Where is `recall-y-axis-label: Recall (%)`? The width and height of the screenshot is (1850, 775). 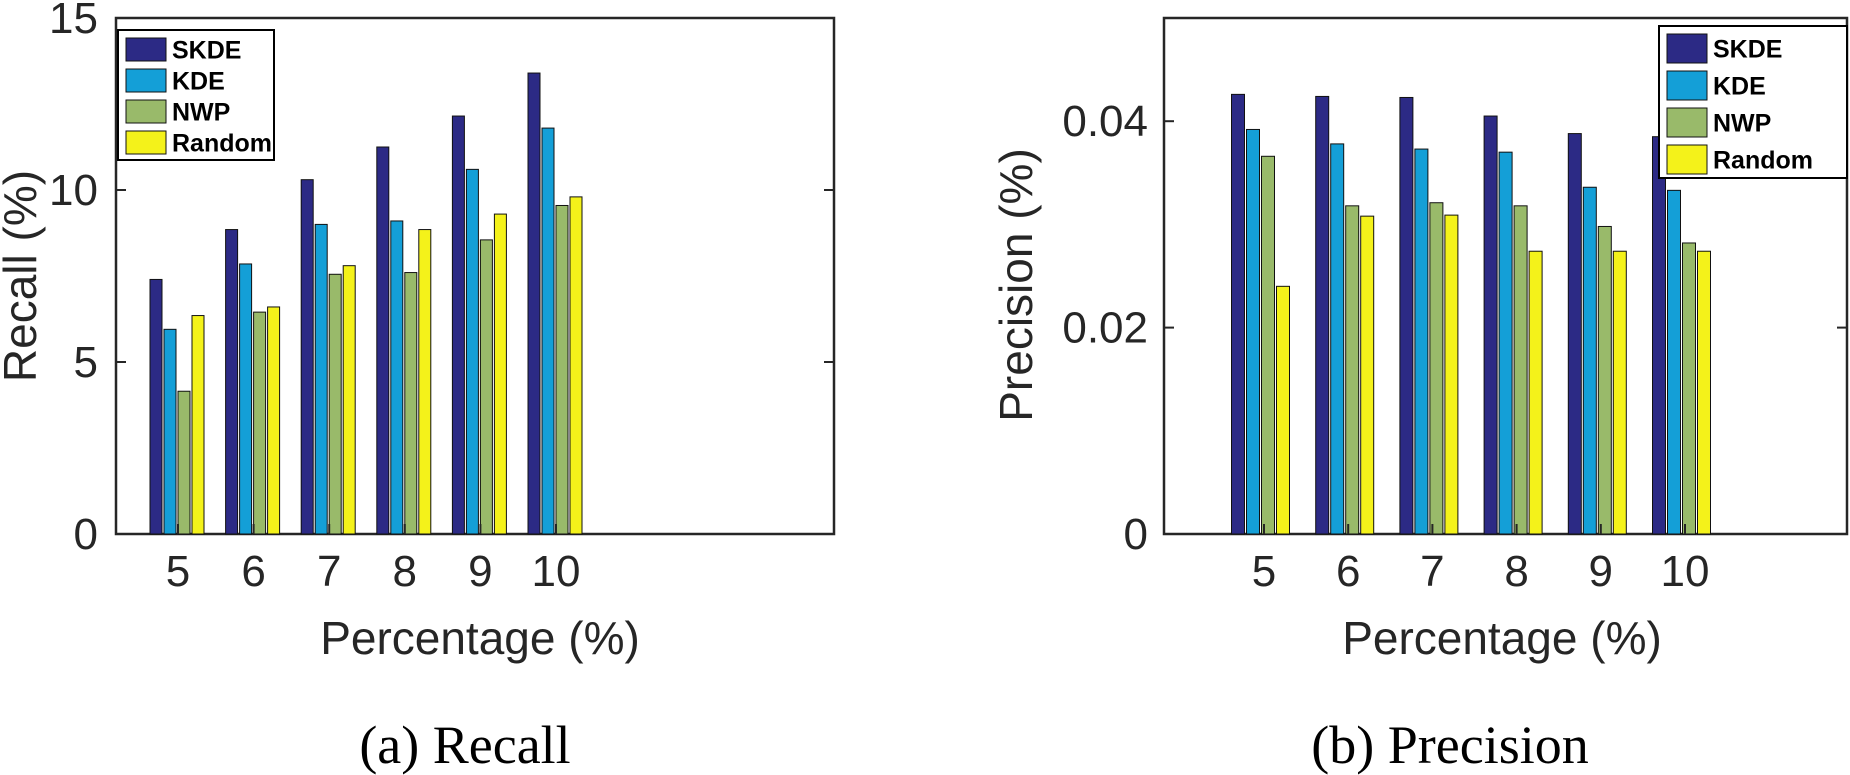 recall-y-axis-label: Recall (%) is located at coordinates (23, 276).